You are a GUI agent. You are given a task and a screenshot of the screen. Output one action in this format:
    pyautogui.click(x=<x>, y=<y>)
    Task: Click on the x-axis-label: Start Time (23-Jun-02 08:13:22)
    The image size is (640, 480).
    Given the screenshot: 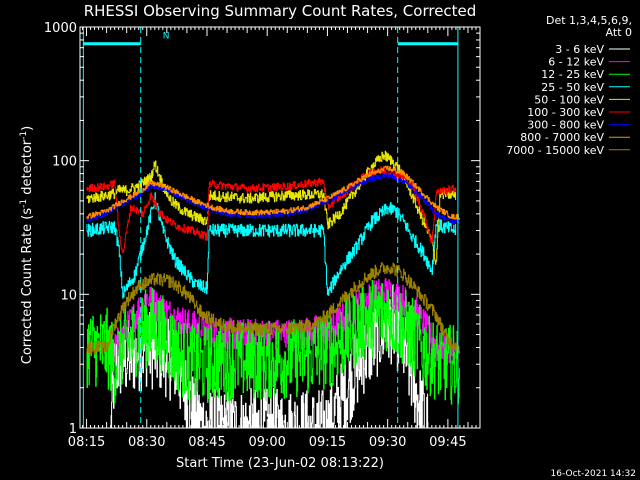 What is the action you would take?
    pyautogui.click(x=280, y=463)
    